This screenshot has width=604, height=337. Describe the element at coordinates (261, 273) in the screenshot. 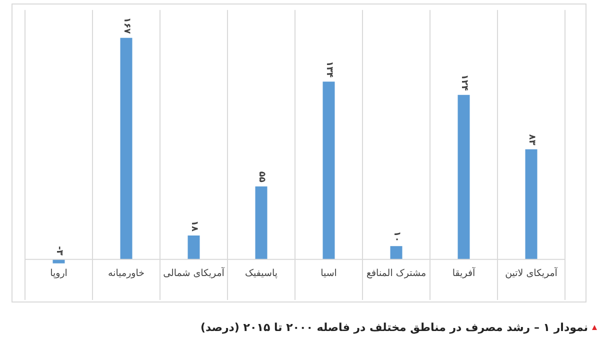

I see `x-tick-label: پاسیفیک` at that location.